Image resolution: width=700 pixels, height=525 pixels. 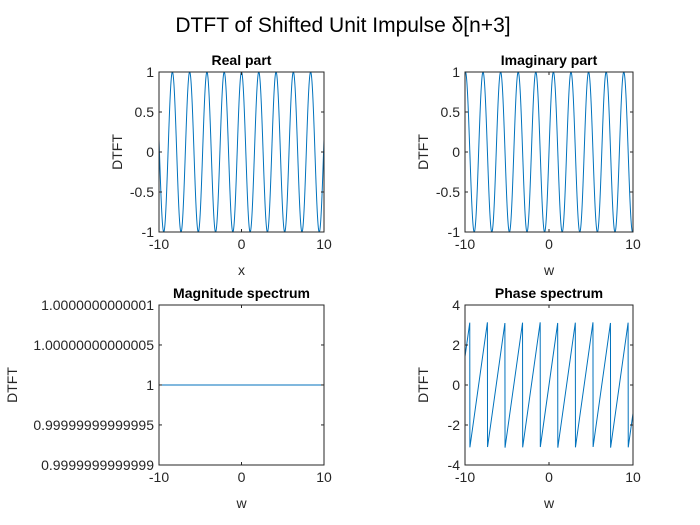 I want to click on subplot-imag: -10 0 10 -1 -0.5 0 0.5 1 Imaginary part w DTFT, so click(x=528, y=165).